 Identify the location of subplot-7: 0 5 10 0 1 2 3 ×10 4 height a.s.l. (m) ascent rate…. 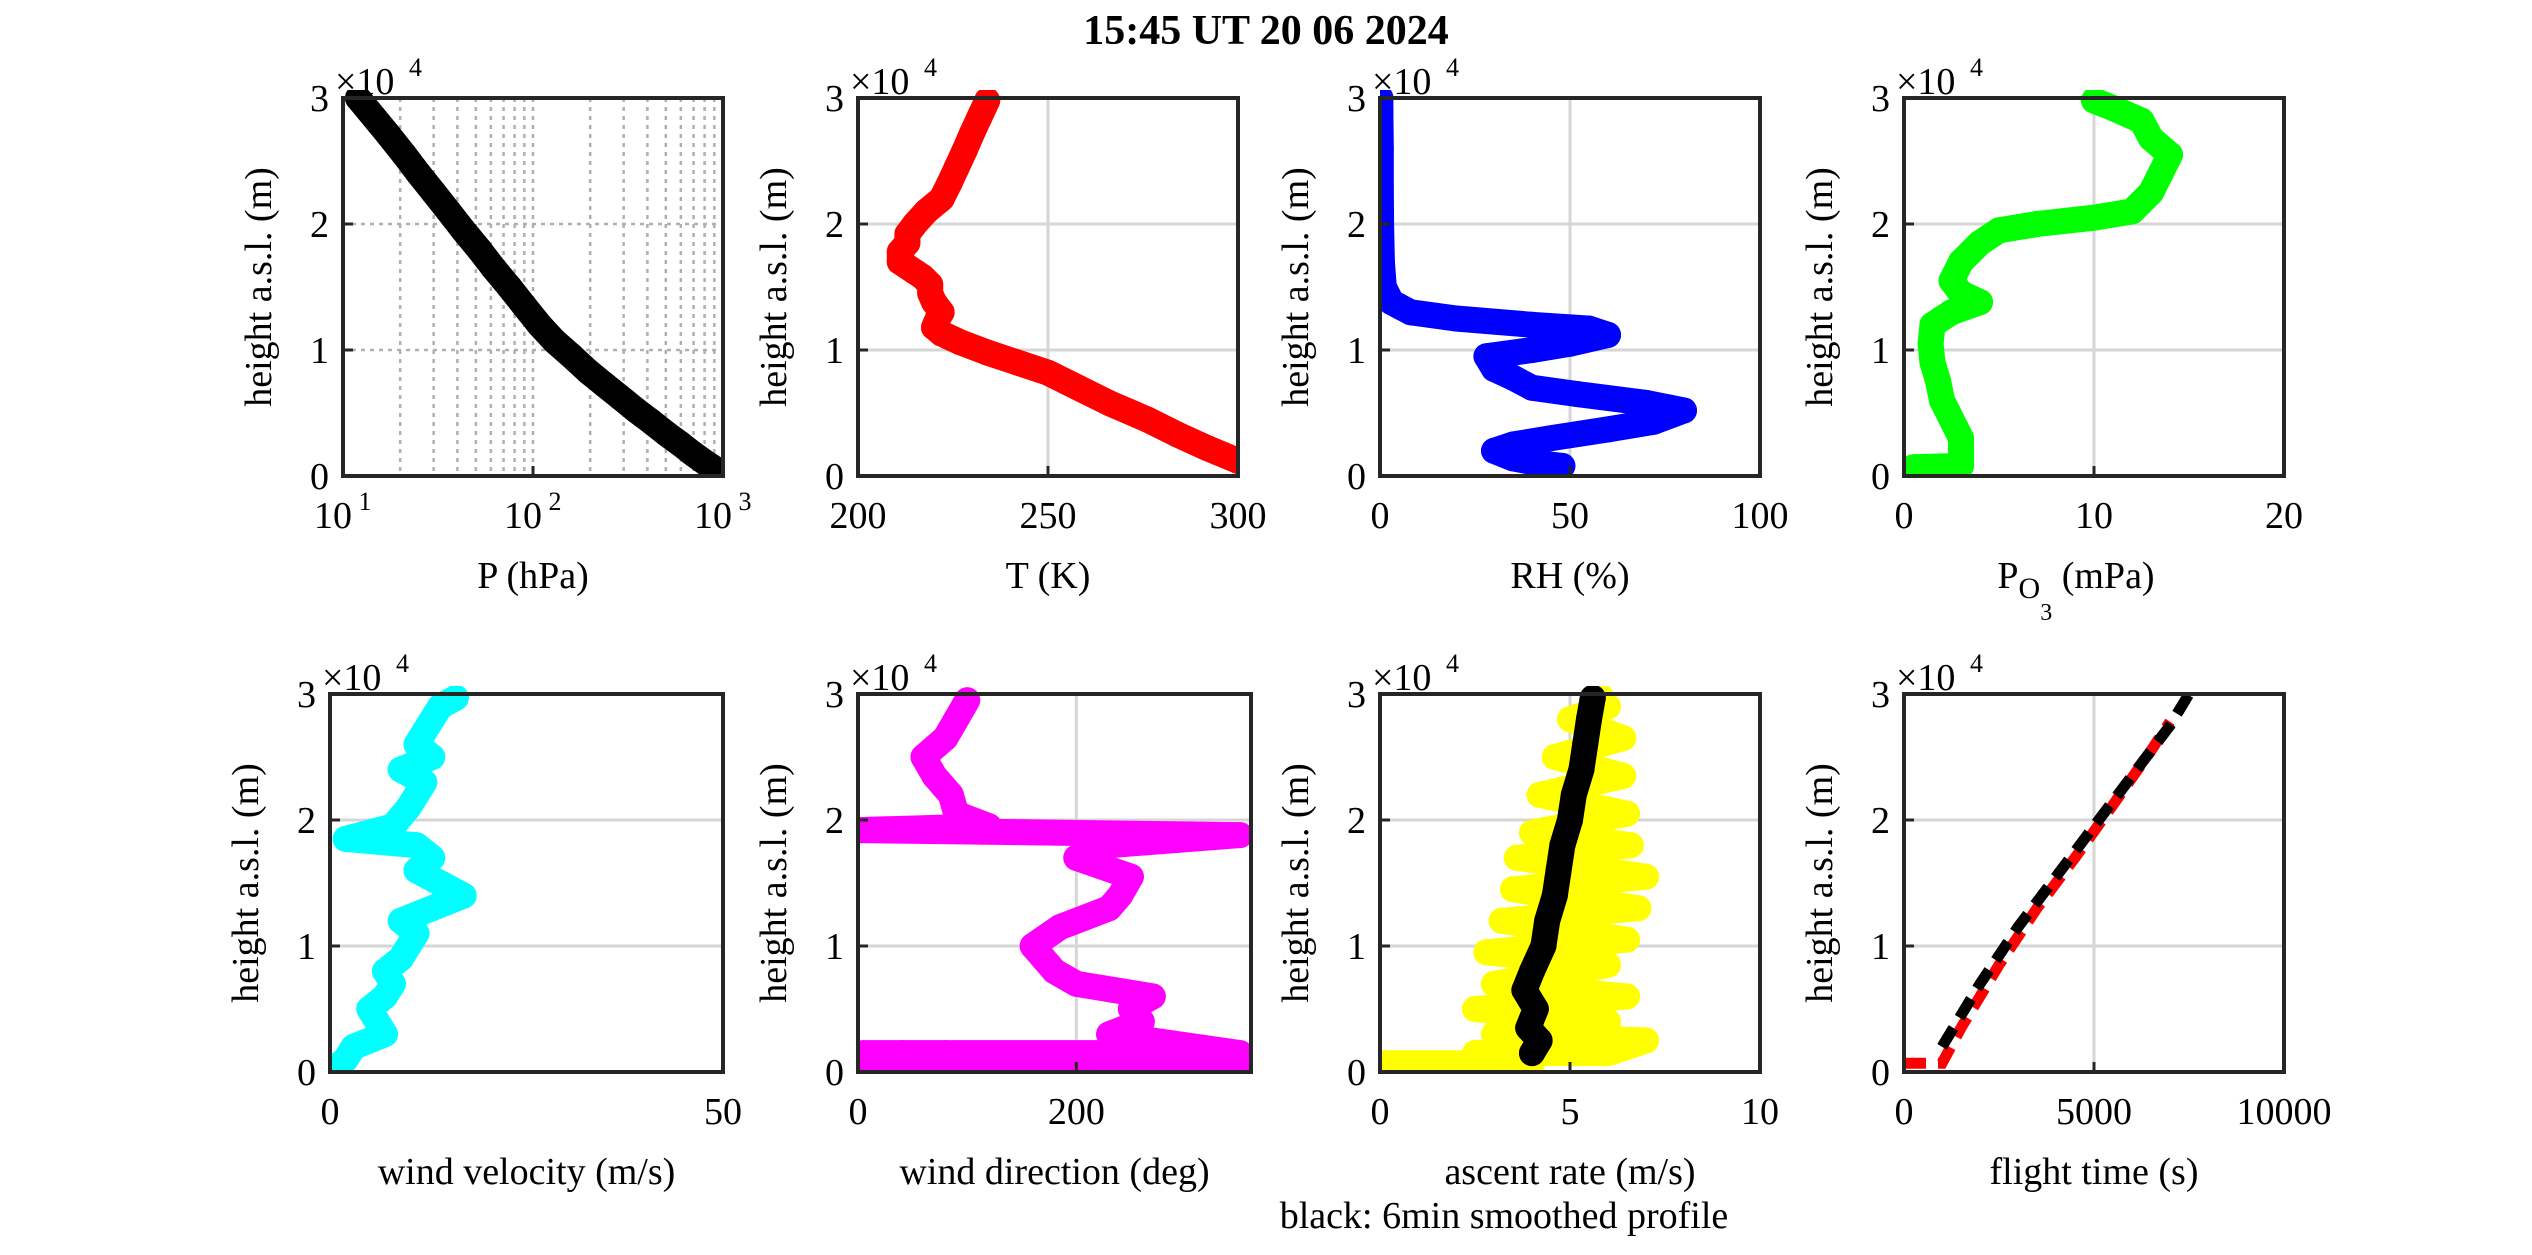
(1527, 921).